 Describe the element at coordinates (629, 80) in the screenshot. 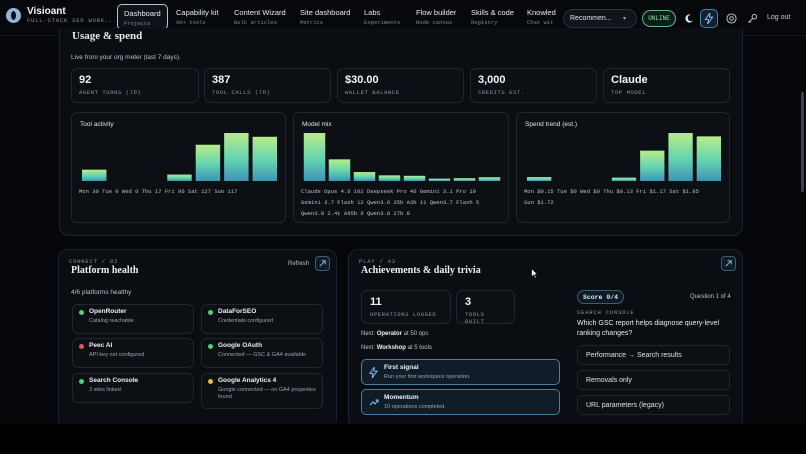

I see `stat-value: Claude` at that location.